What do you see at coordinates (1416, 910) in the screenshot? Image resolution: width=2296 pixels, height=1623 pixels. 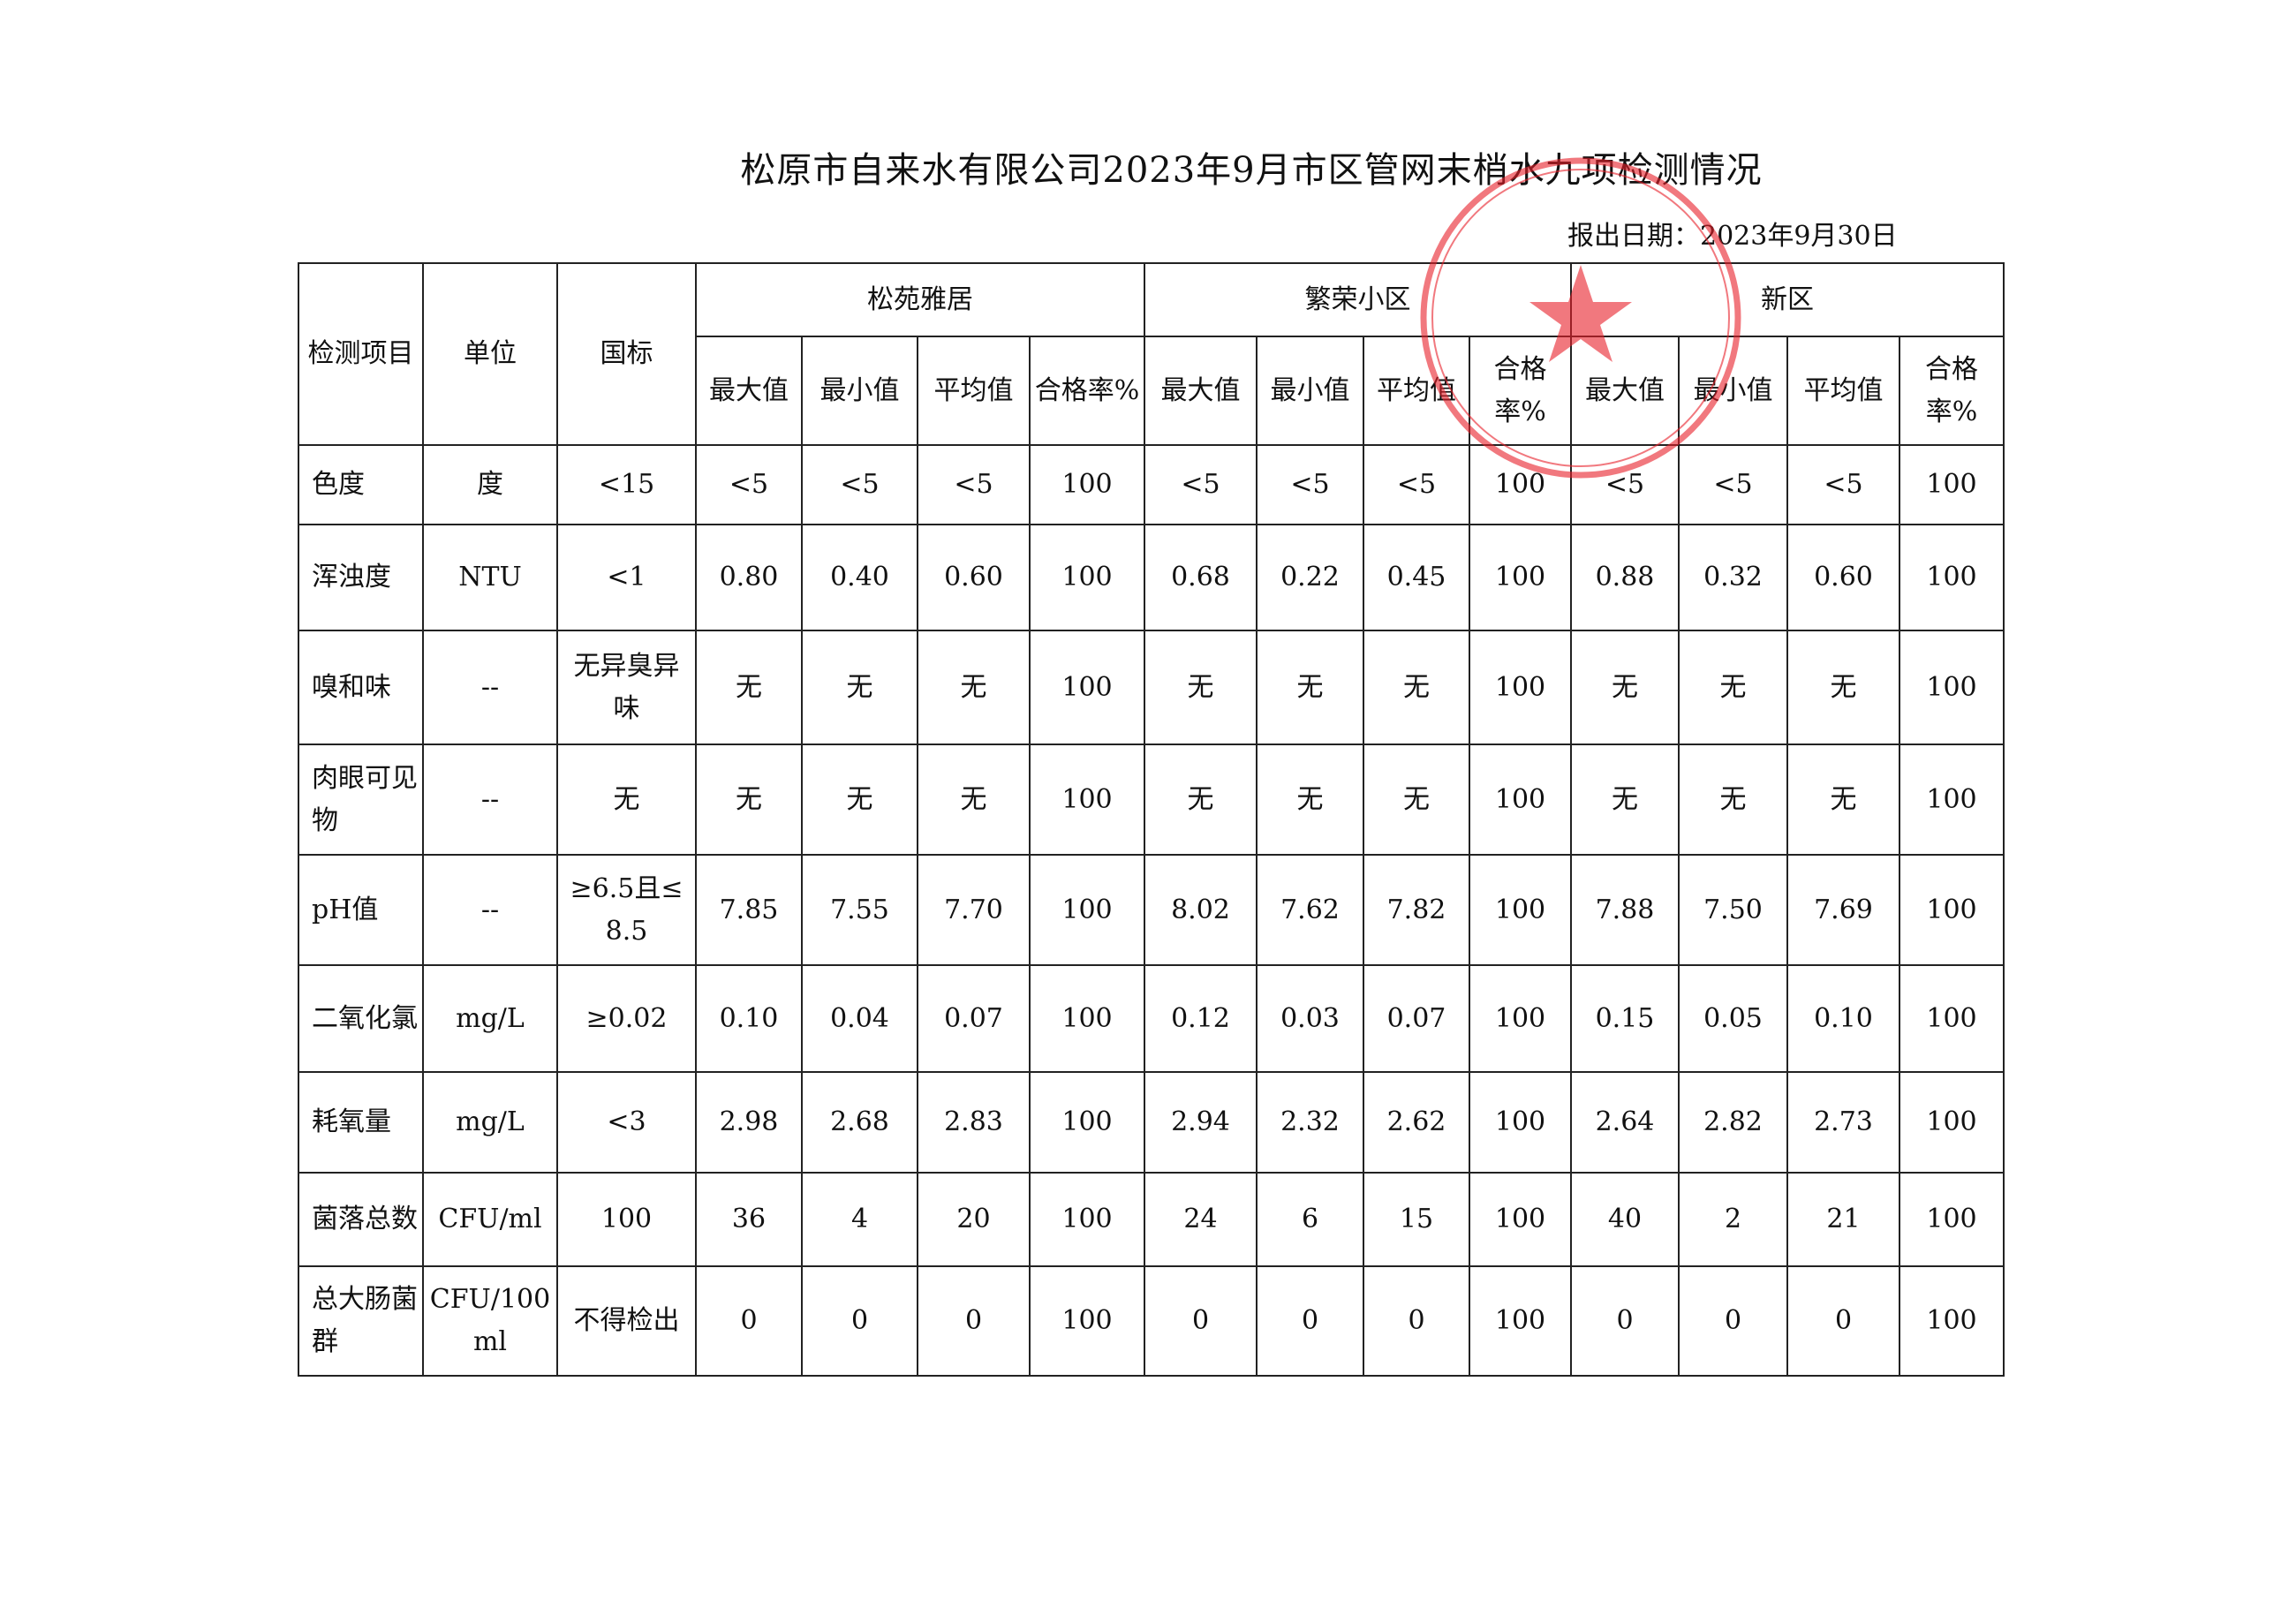 I see `value-cell: 7.82` at bounding box center [1416, 910].